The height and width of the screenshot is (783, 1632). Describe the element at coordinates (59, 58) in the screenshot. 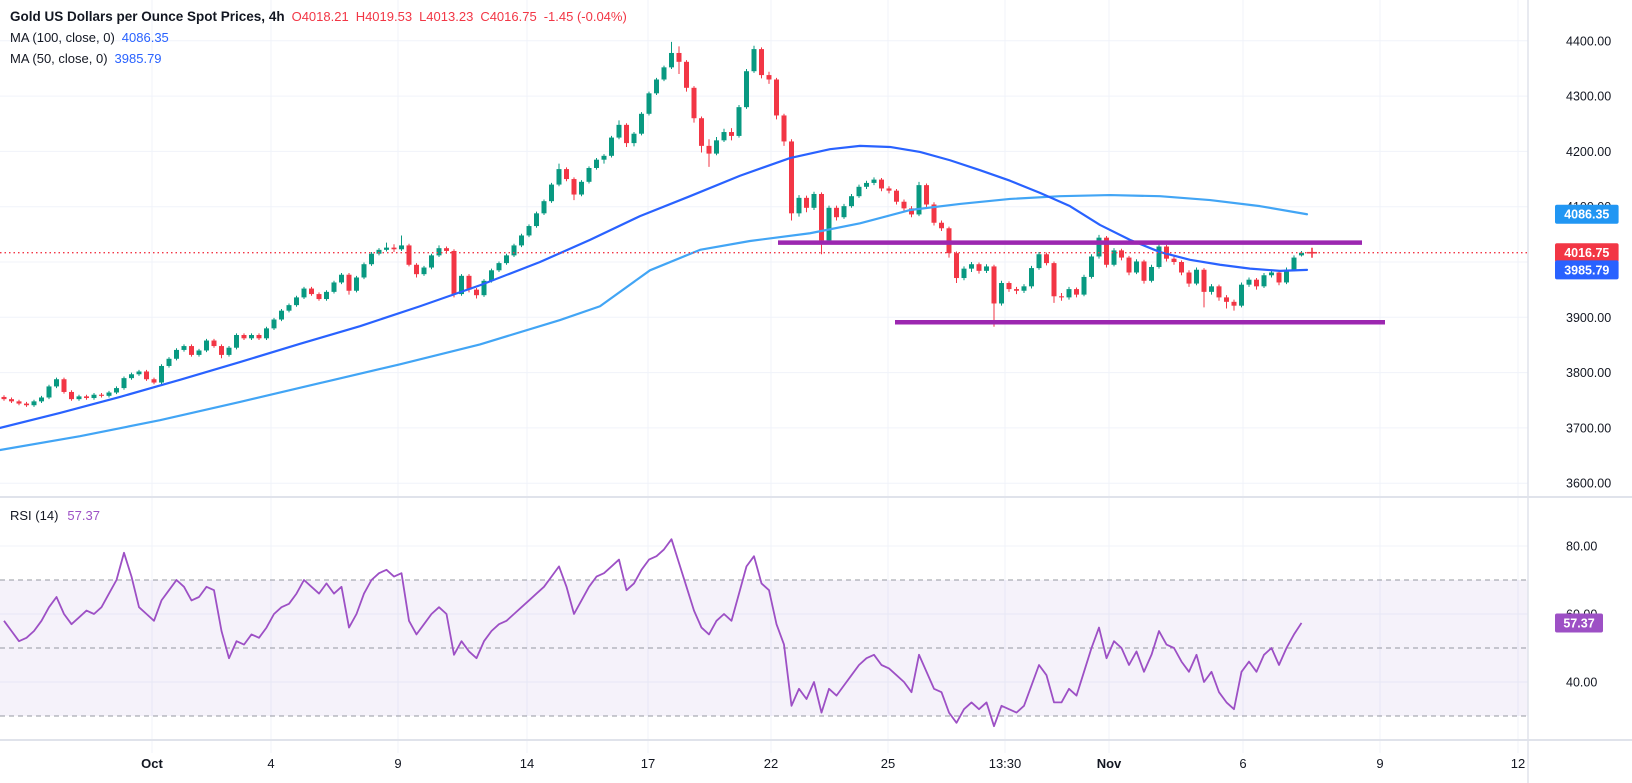

I see `ma50-label: MA (50, close, 0)` at that location.